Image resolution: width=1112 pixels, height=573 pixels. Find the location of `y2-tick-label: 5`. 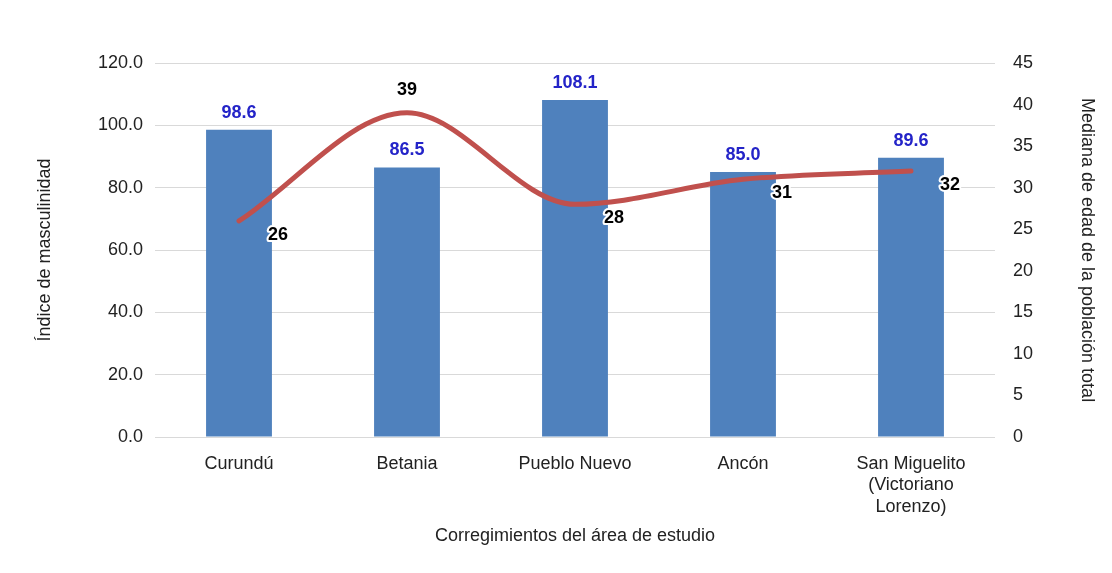

y2-tick-label: 5 is located at coordinates (1018, 394).